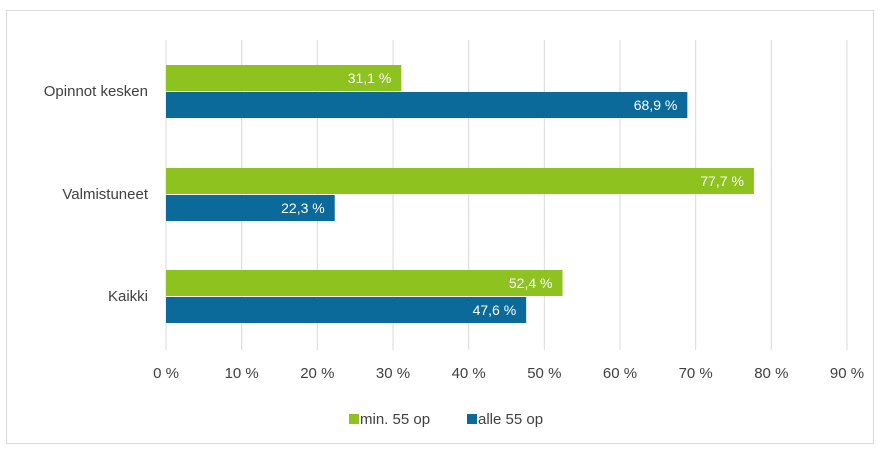 This screenshot has width=881, height=450. Describe the element at coordinates (620, 373) in the screenshot. I see `x-tick-label: 60 %` at that location.